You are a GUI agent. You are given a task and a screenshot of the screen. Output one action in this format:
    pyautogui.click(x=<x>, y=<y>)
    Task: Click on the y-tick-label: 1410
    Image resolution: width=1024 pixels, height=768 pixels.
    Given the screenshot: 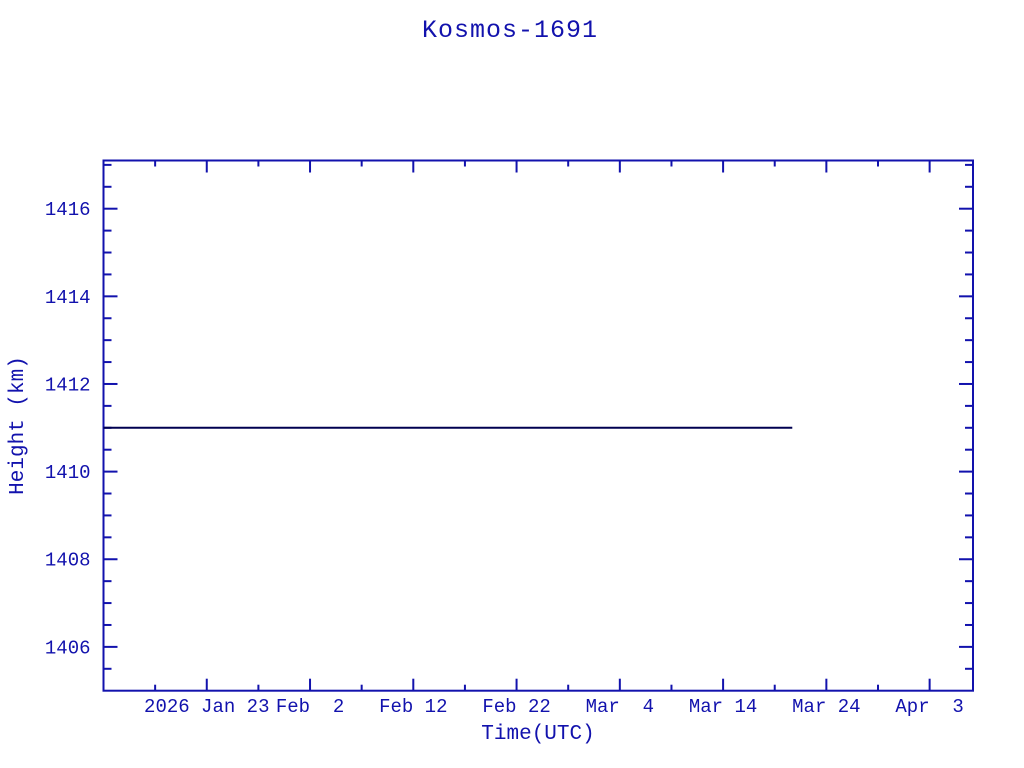 What is the action you would take?
    pyautogui.click(x=68, y=473)
    